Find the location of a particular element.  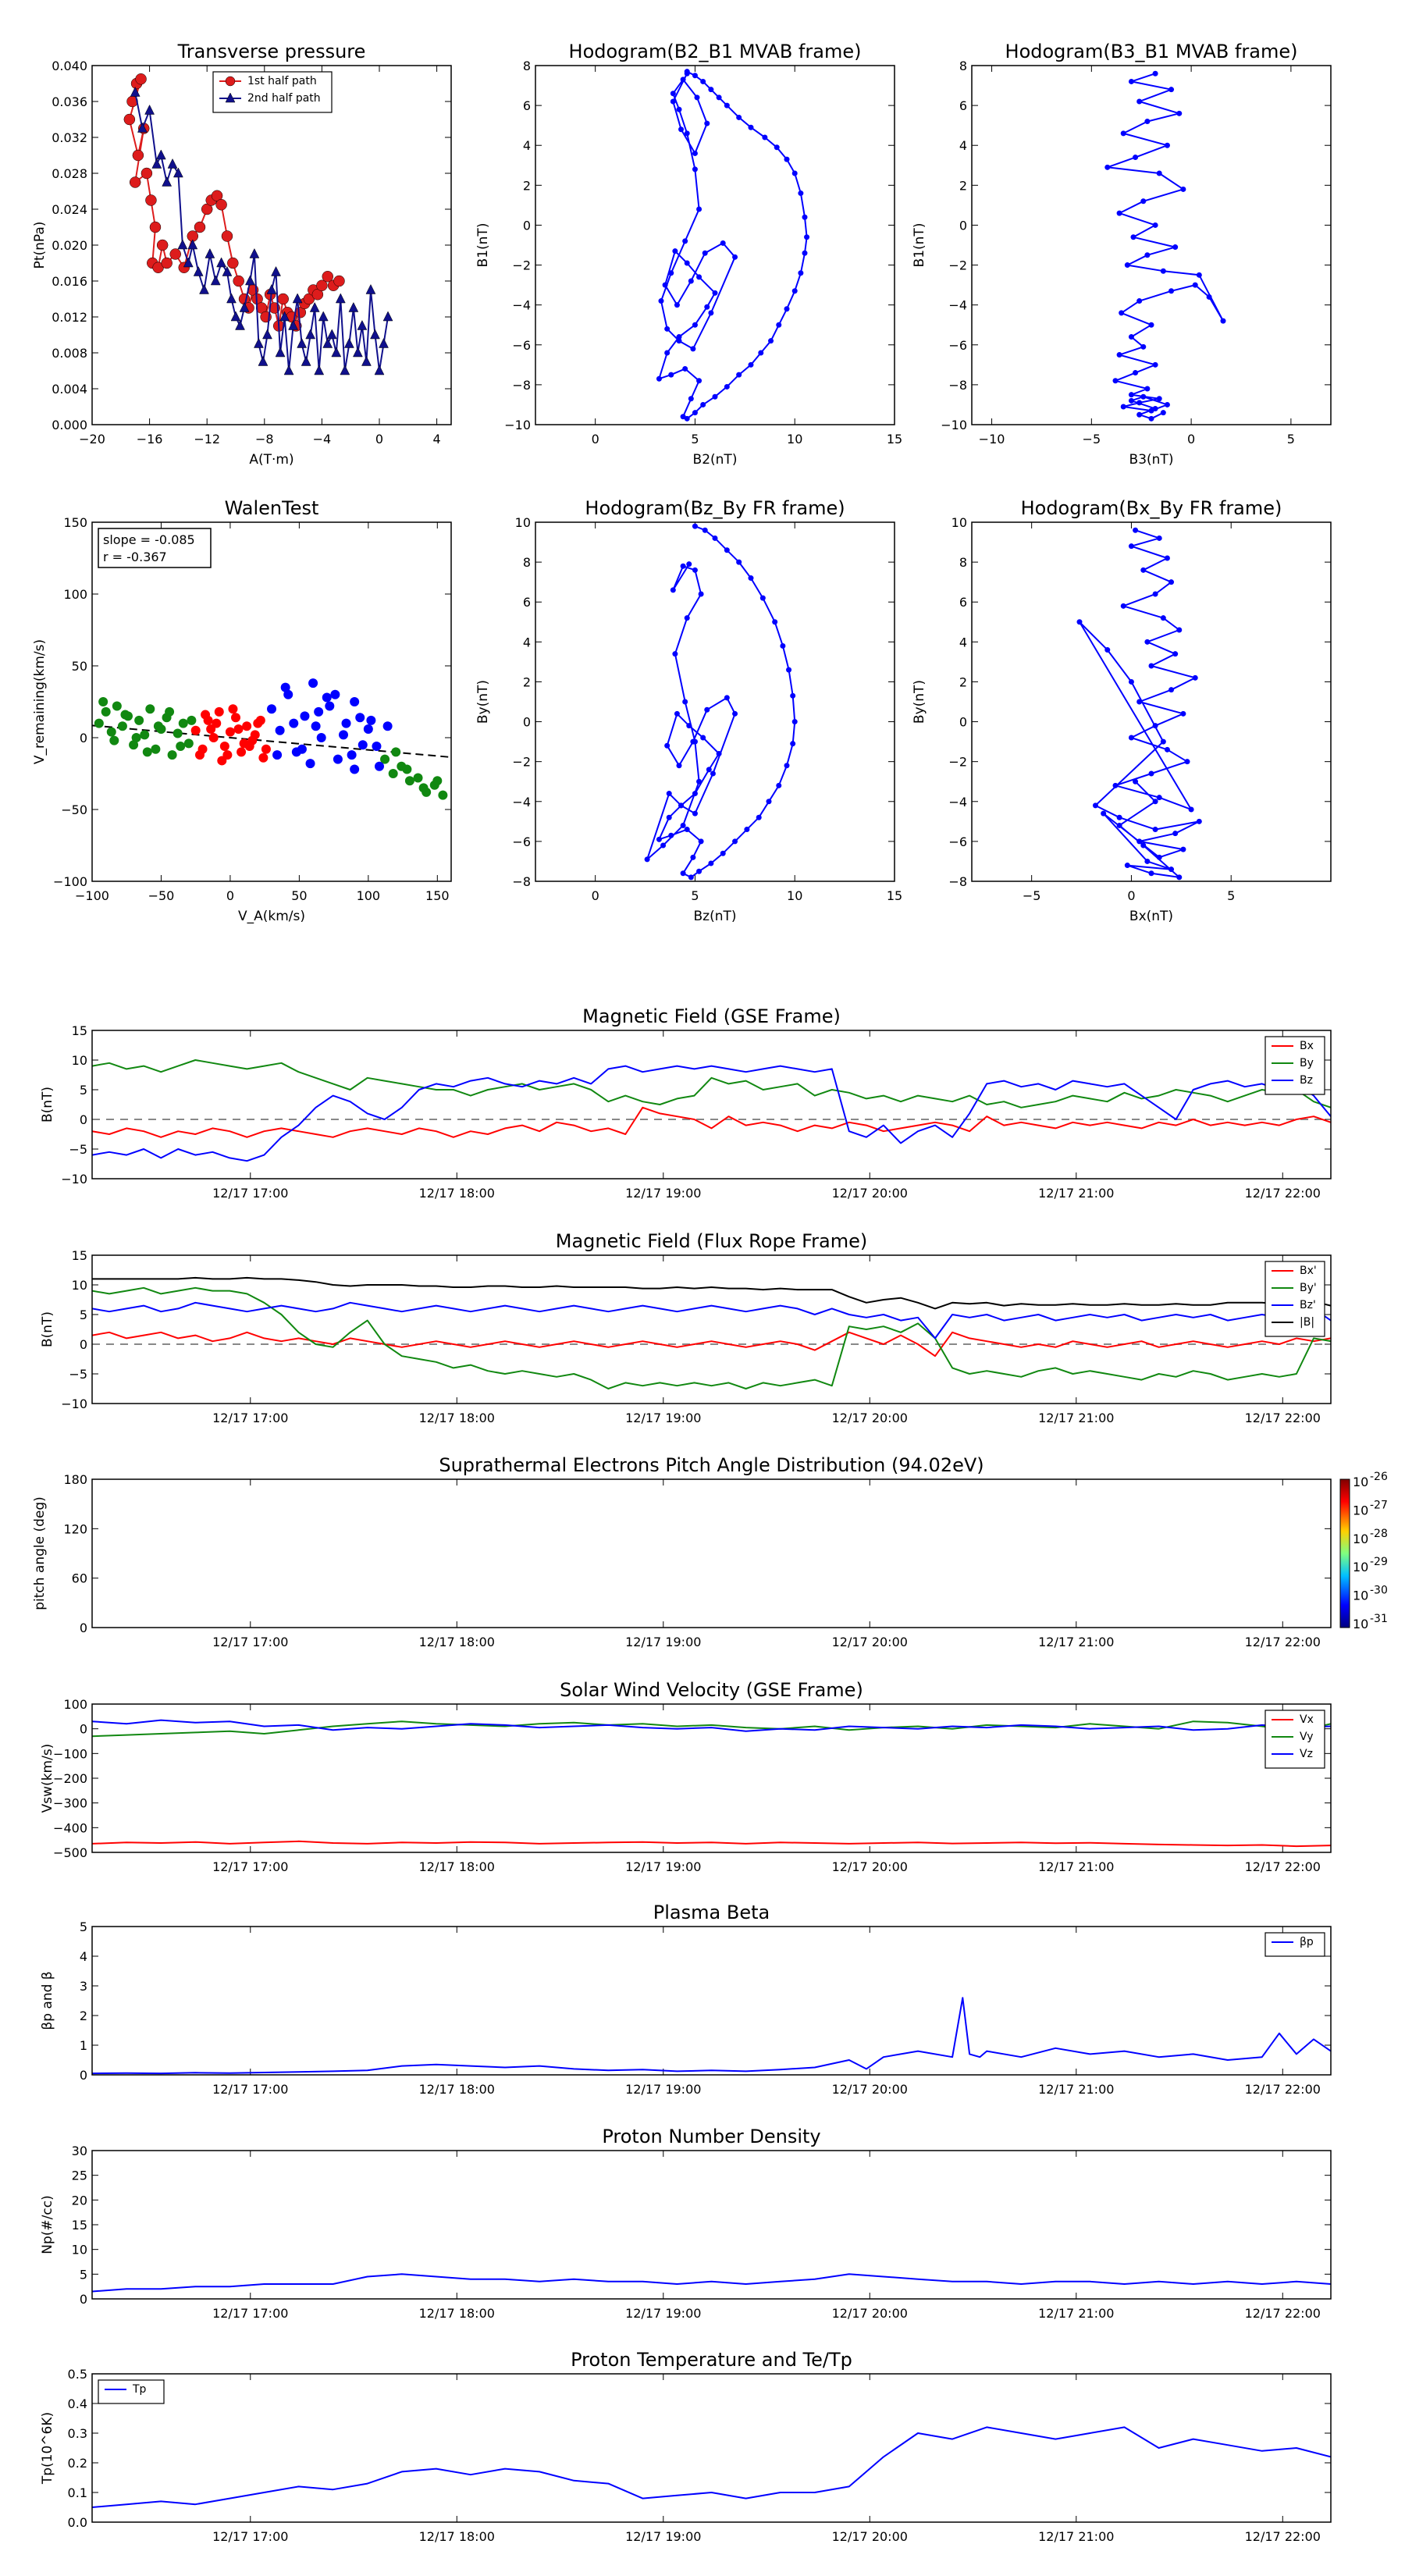

y-tick-label: 0.000 is located at coordinates (69, 425).